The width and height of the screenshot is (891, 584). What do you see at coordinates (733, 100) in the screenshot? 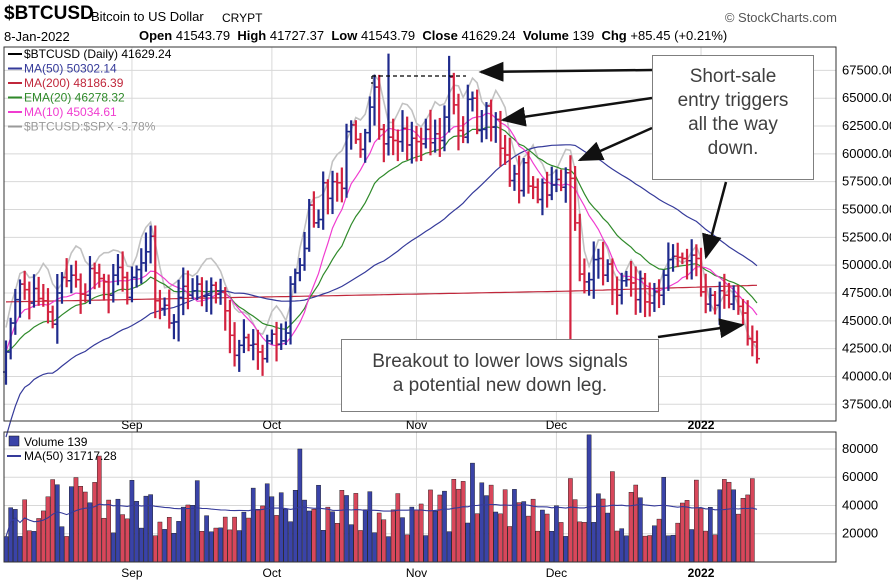
I see `callout-line: entry triggers` at bounding box center [733, 100].